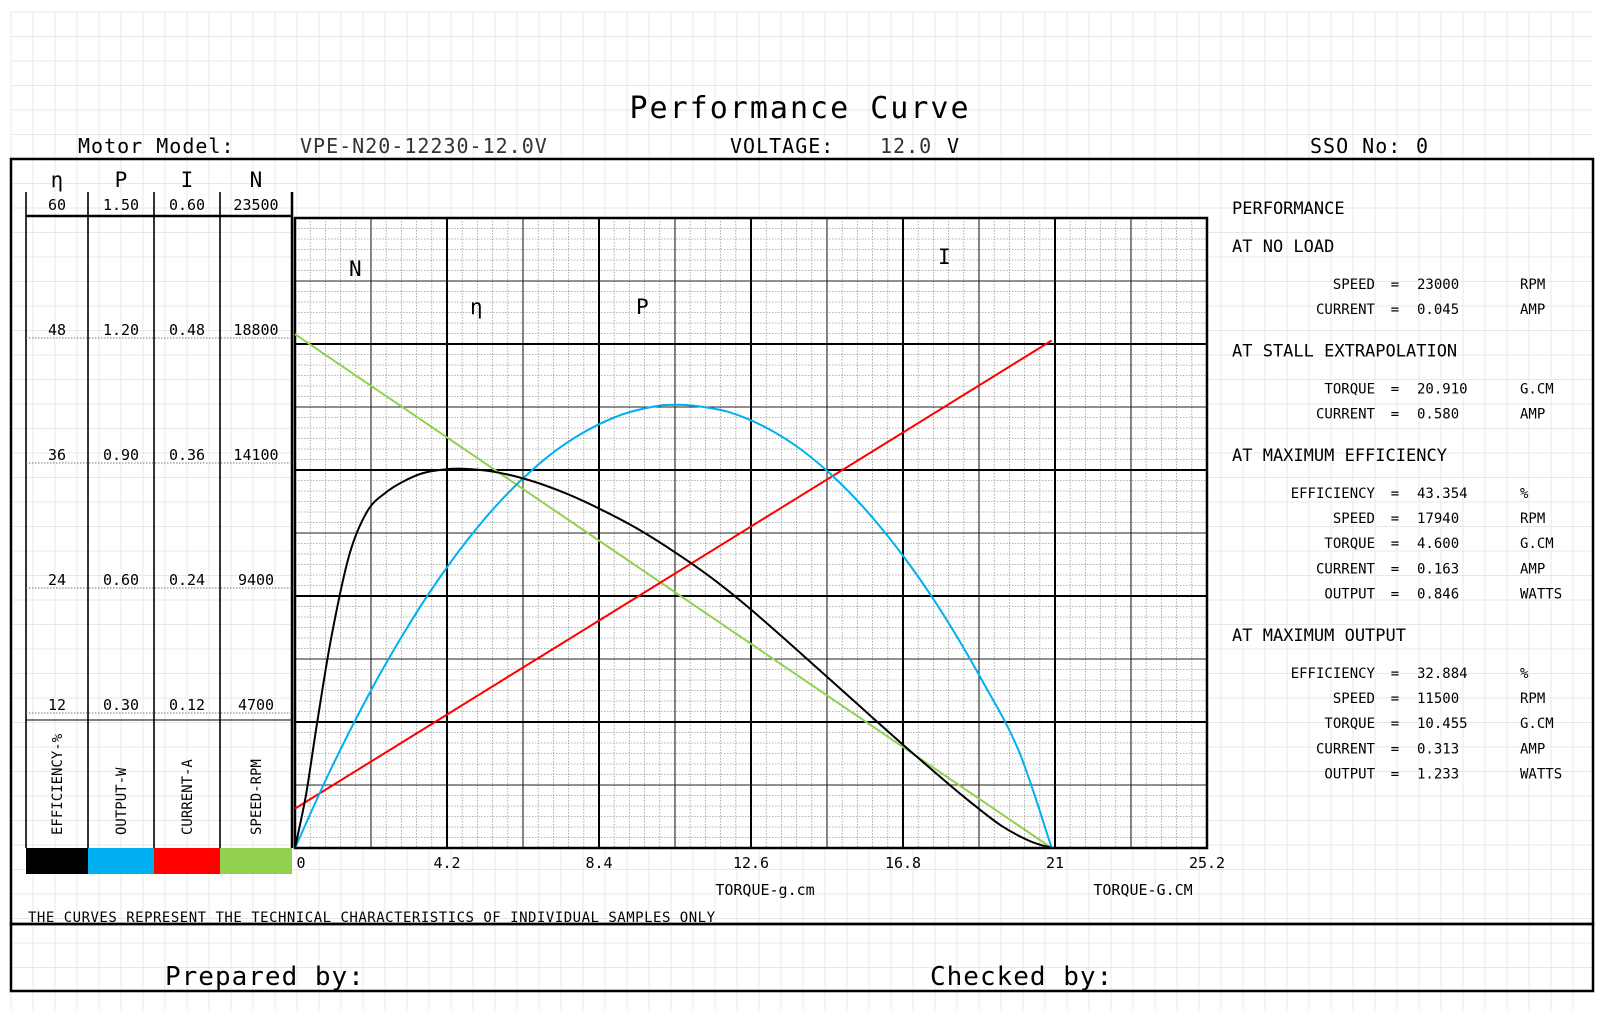  I want to click on checked-by-label: Checked by:, so click(1021, 977).